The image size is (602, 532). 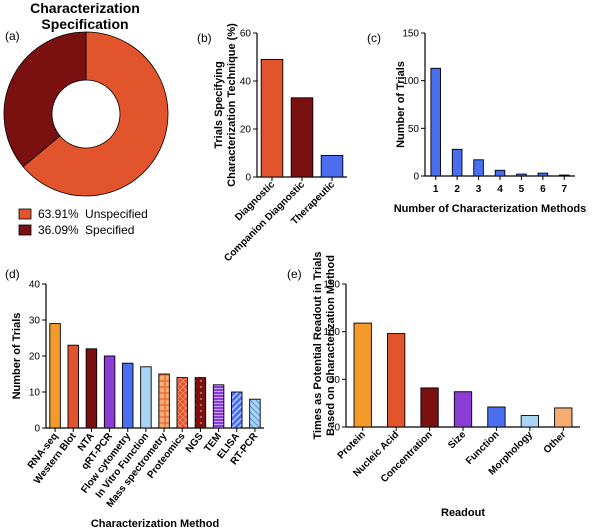 What do you see at coordinates (246, 130) in the screenshot?
I see `panel-b-ytick-label: 20` at bounding box center [246, 130].